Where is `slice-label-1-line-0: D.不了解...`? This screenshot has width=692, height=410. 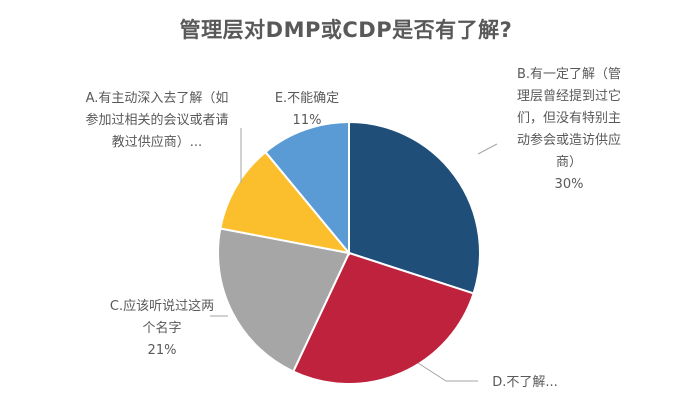
slice-label-1-line-0: D.不了解... is located at coordinates (525, 382).